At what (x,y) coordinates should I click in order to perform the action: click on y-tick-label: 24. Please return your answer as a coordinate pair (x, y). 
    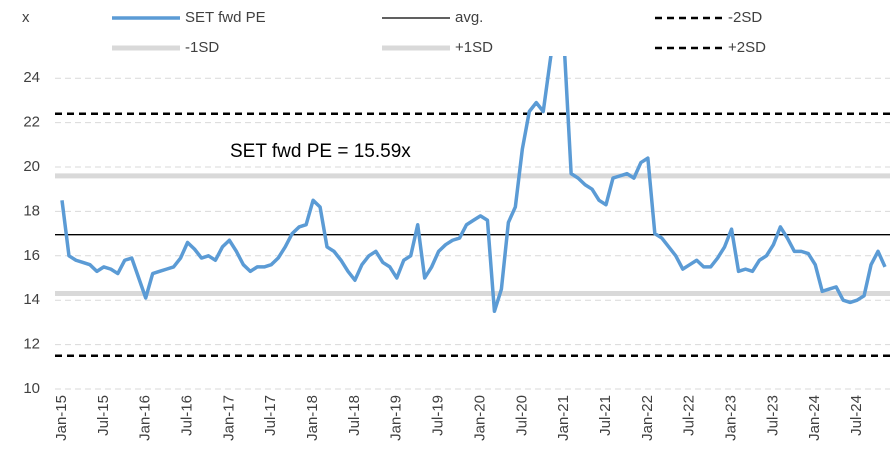
    Looking at the image, I should click on (31, 77).